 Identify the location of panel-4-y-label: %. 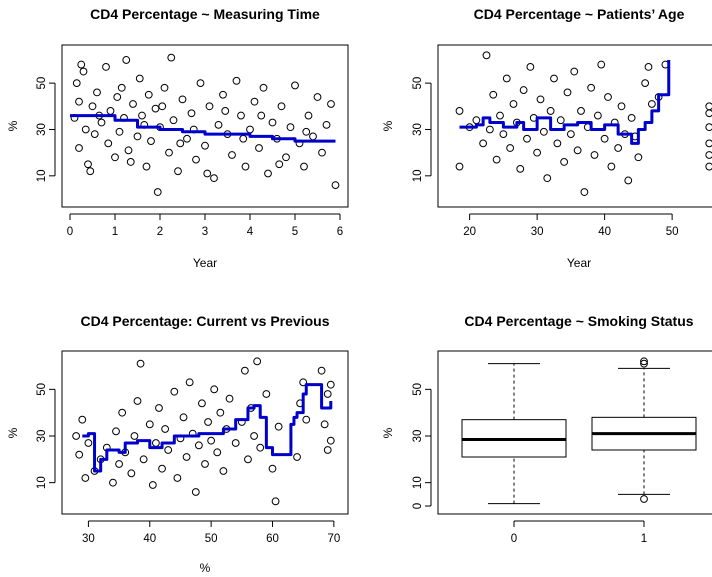
(388, 432).